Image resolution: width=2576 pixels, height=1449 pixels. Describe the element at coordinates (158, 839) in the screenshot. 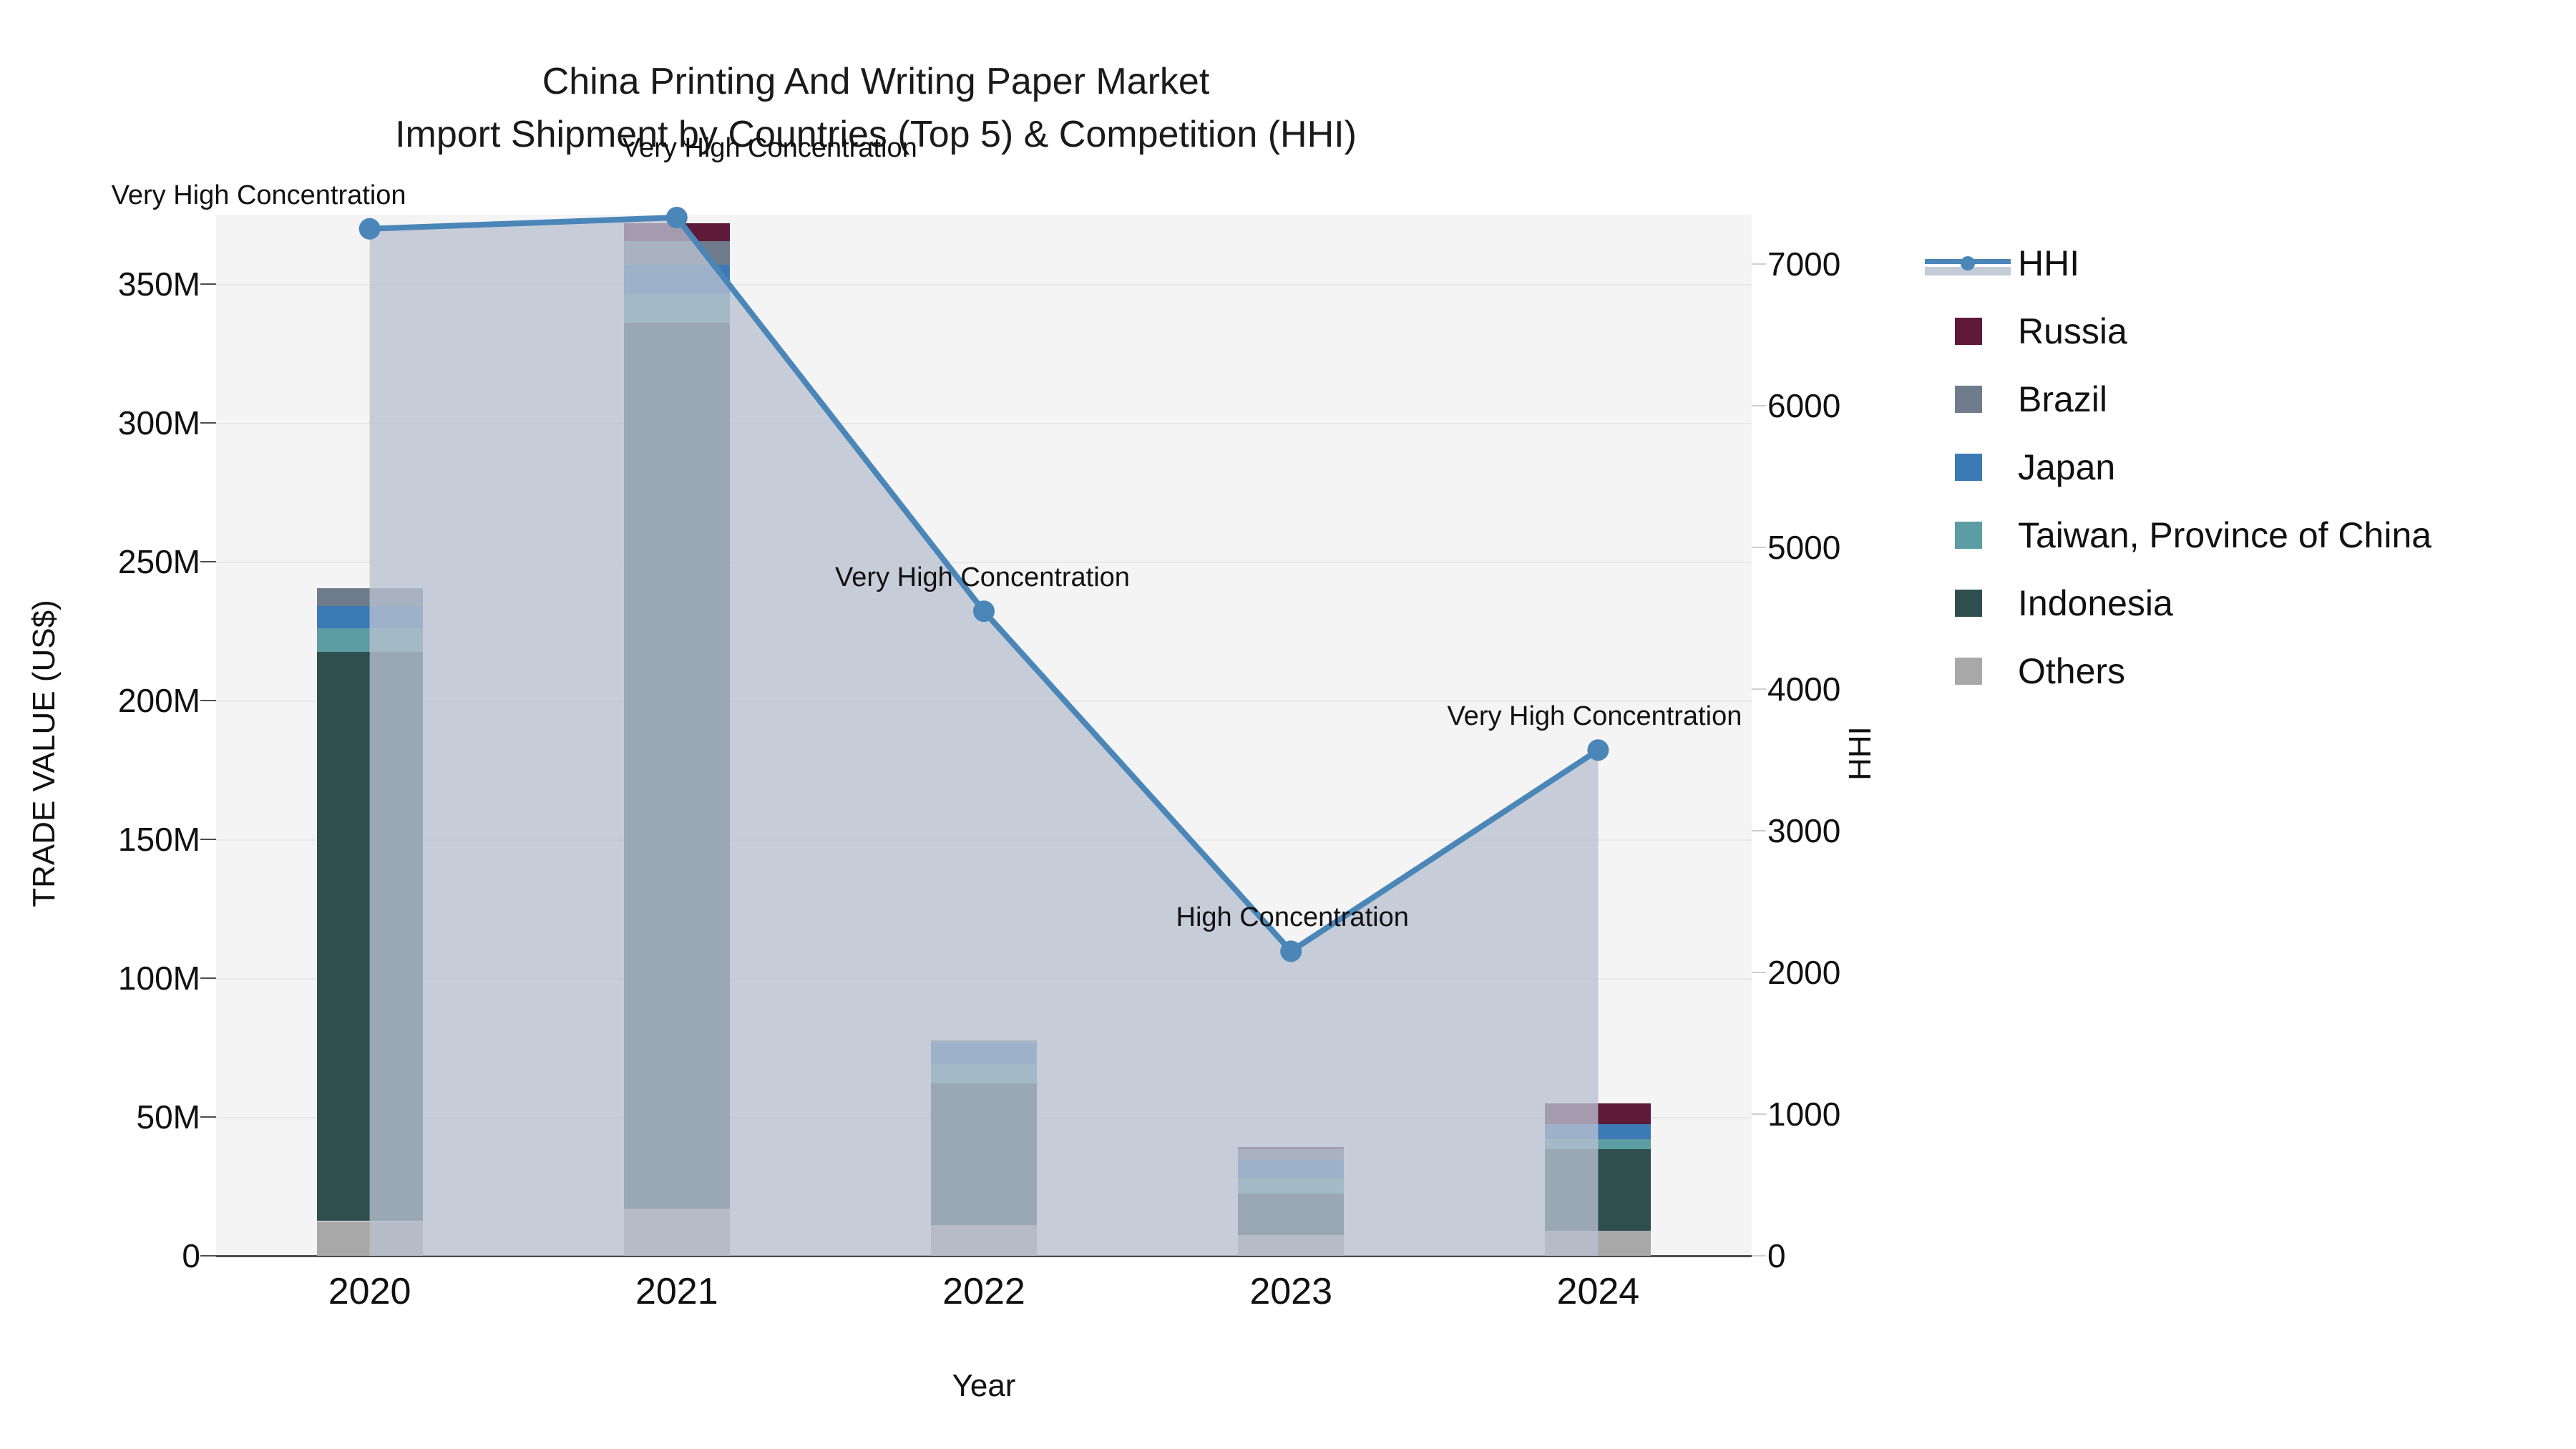

I see `y-axis-left-tick-label: 150M` at that location.